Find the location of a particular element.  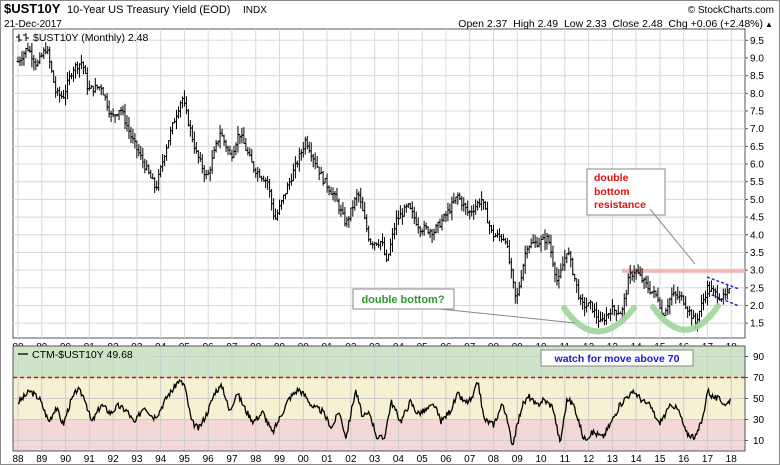

price-y-tick-label: 3.0 is located at coordinates (757, 271).